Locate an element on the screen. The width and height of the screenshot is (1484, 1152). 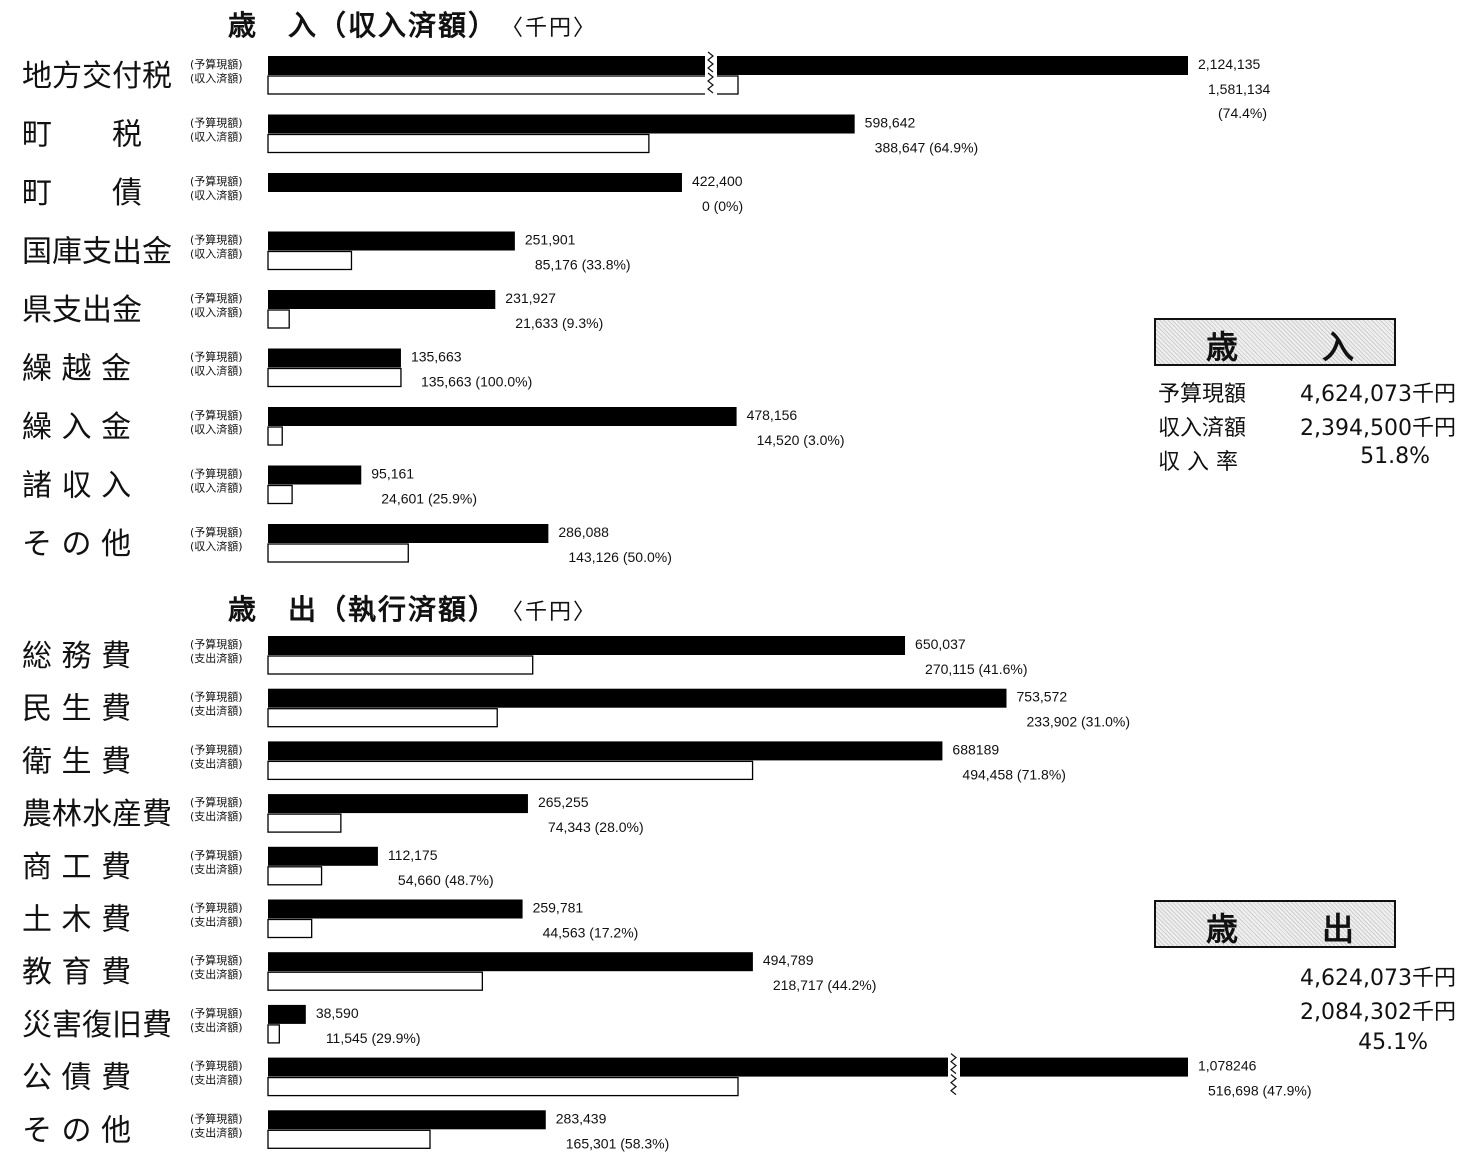
expenditure-7-actual-value: 218,717 (44.2%) is located at coordinates (825, 985).